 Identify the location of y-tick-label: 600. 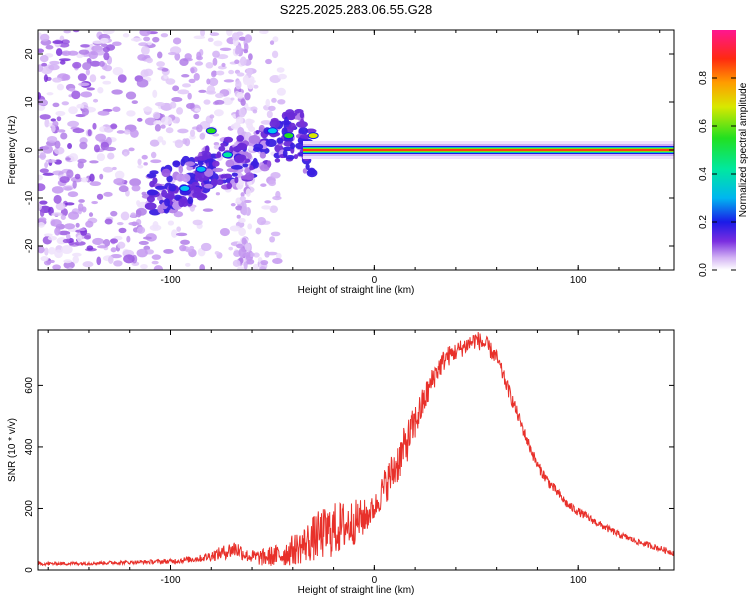
(29, 385).